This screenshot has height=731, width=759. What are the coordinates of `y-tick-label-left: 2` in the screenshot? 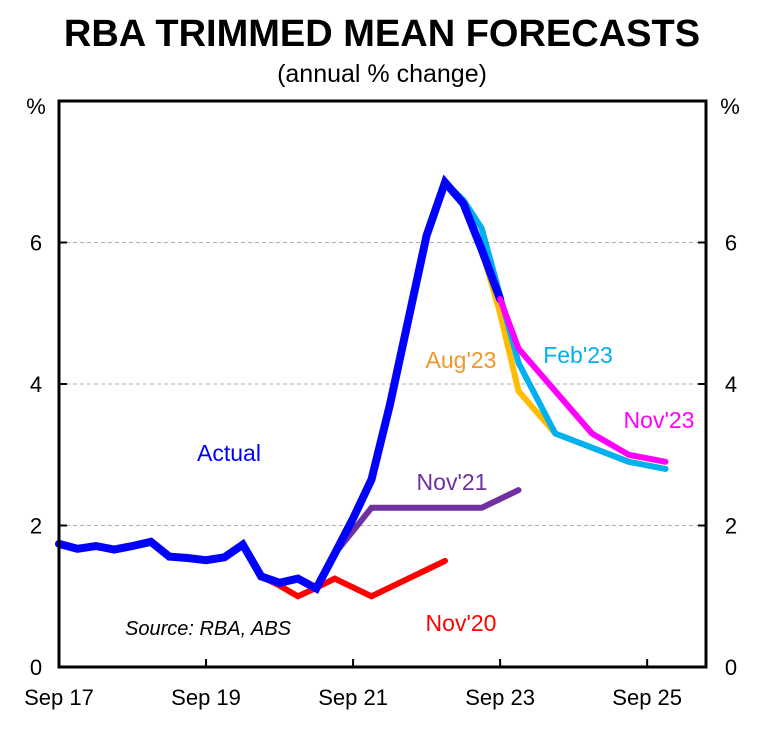 It's located at (36, 526).